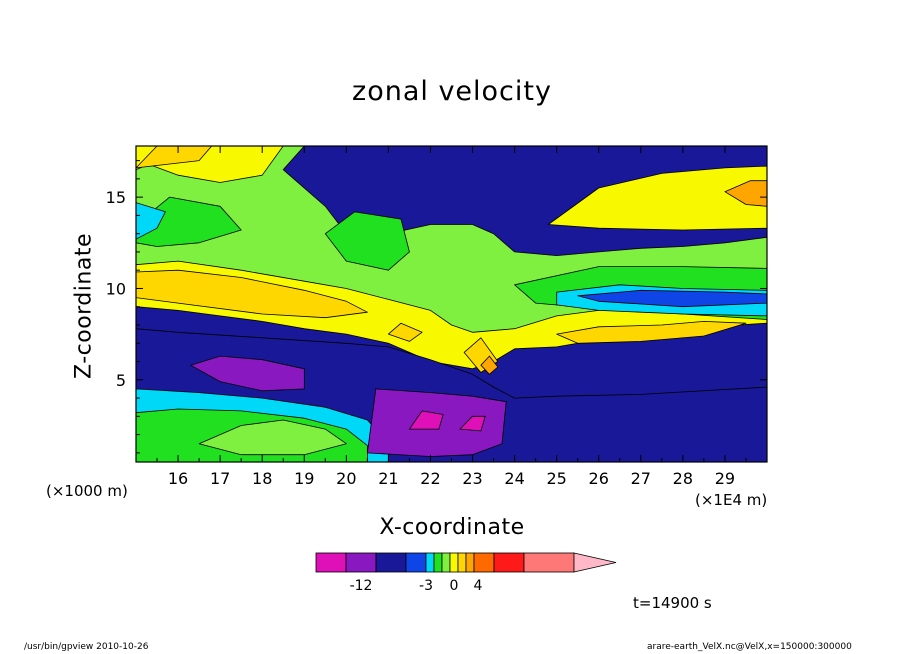 The height and width of the screenshot is (654, 904). What do you see at coordinates (641, 478) in the screenshot?
I see `x-tick-label-27: 27` at bounding box center [641, 478].